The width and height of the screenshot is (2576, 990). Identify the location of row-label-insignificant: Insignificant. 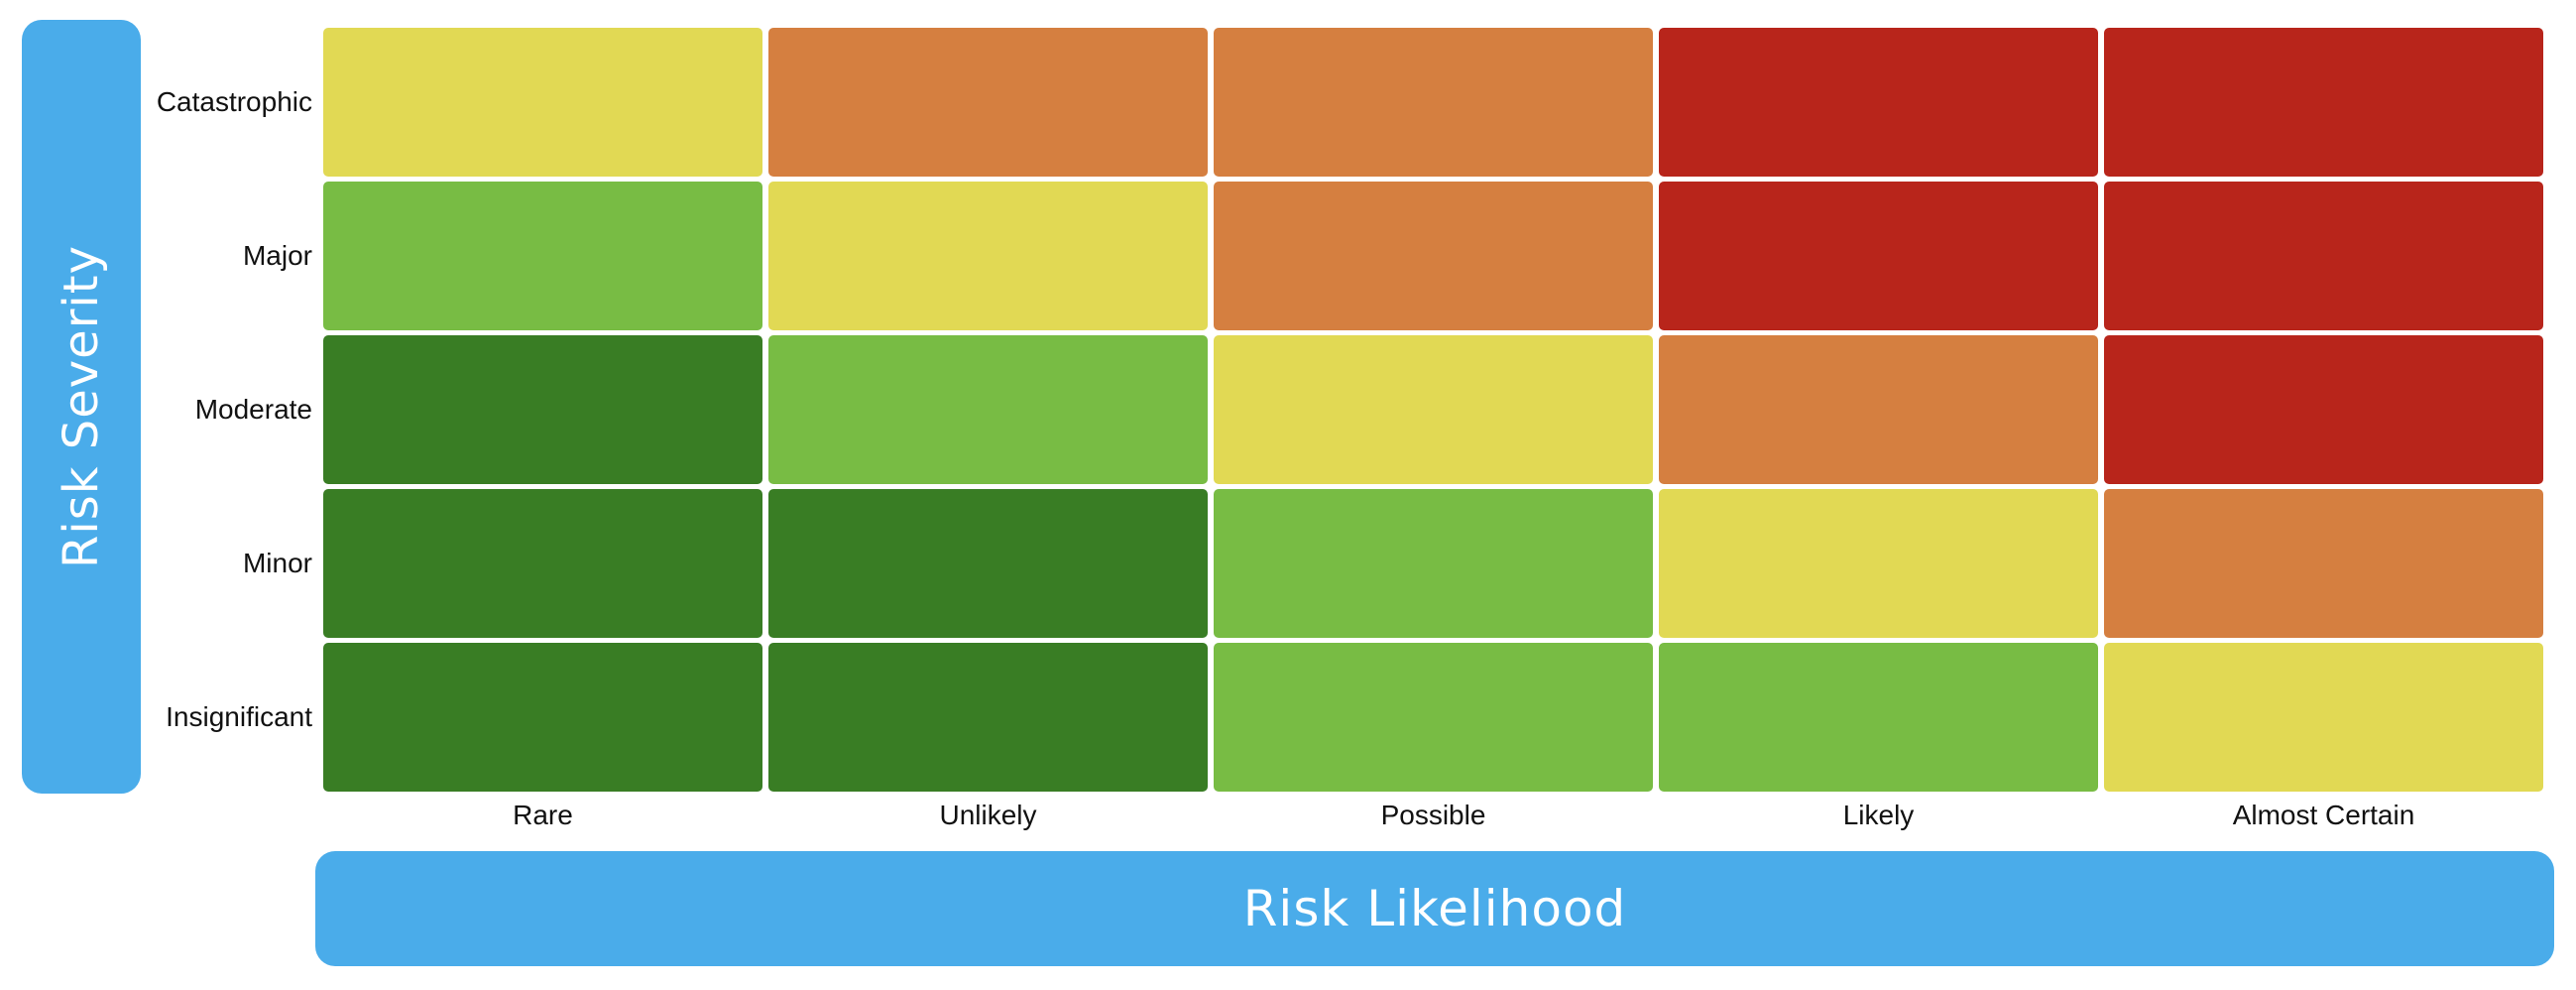
(239, 716).